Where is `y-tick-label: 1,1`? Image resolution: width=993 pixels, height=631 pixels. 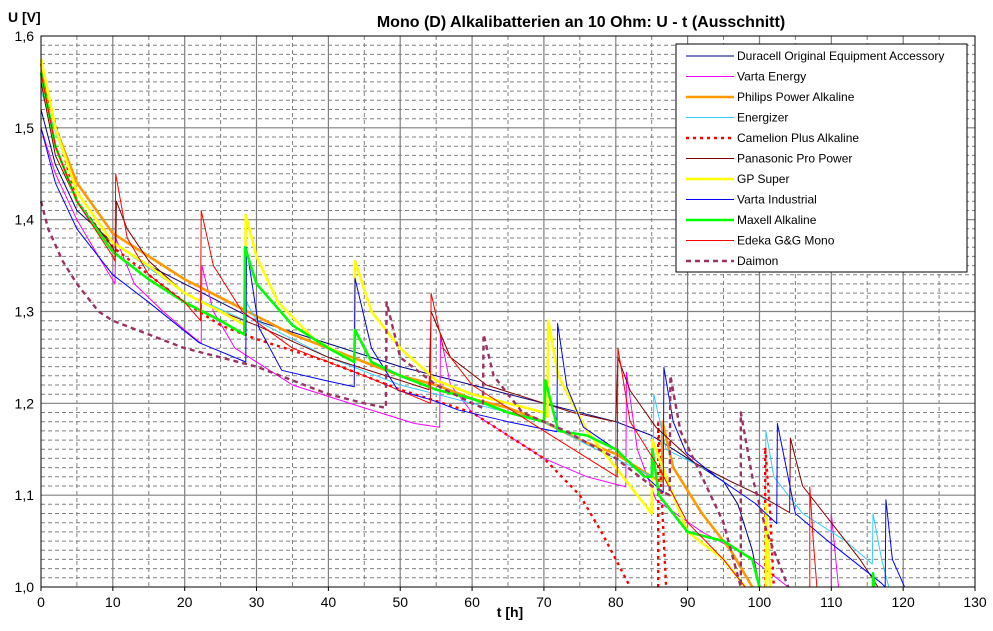 y-tick-label: 1,1 is located at coordinates (25, 495).